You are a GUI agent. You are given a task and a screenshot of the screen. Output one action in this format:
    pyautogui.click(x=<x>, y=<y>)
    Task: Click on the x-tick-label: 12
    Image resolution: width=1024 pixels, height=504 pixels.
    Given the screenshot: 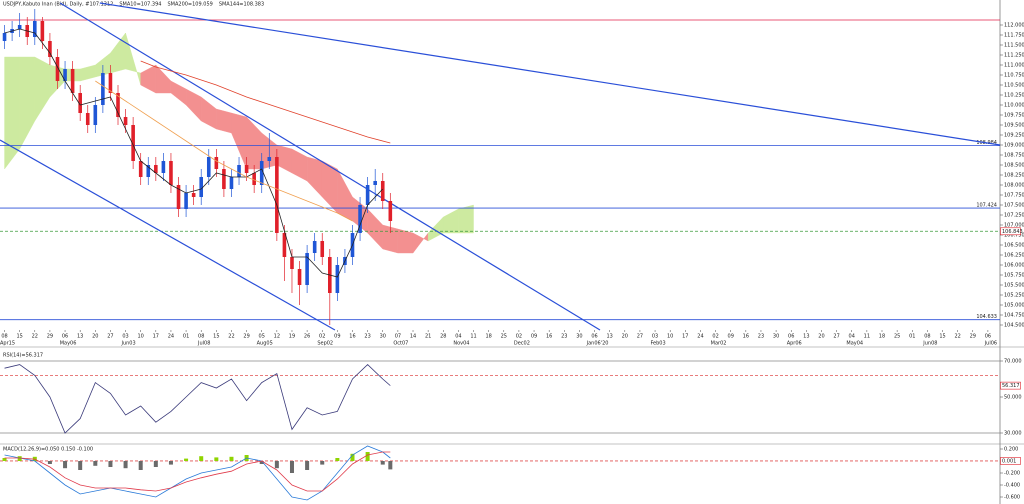 What is the action you would take?
    pyautogui.click(x=277, y=337)
    